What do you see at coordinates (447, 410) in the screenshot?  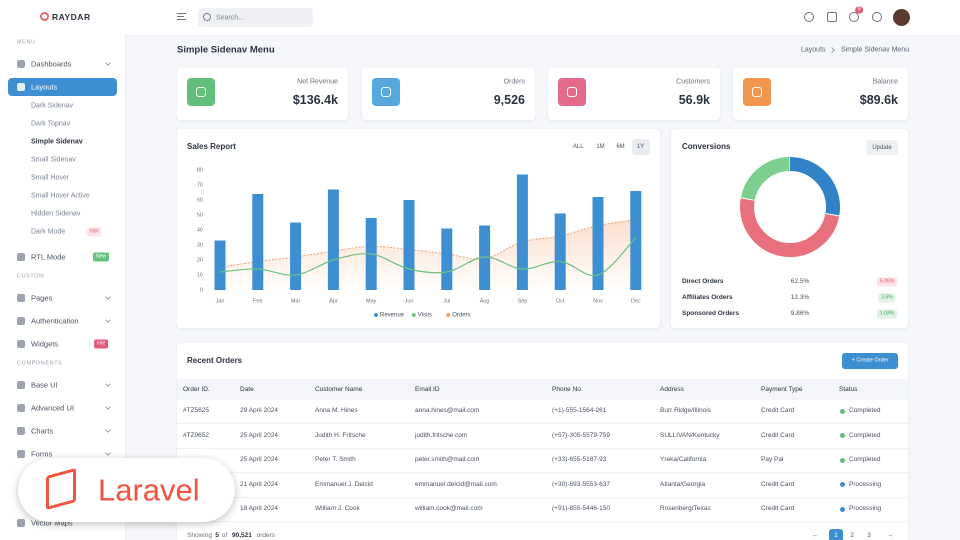 I see `table-cell: anna.hines@mail.com` at bounding box center [447, 410].